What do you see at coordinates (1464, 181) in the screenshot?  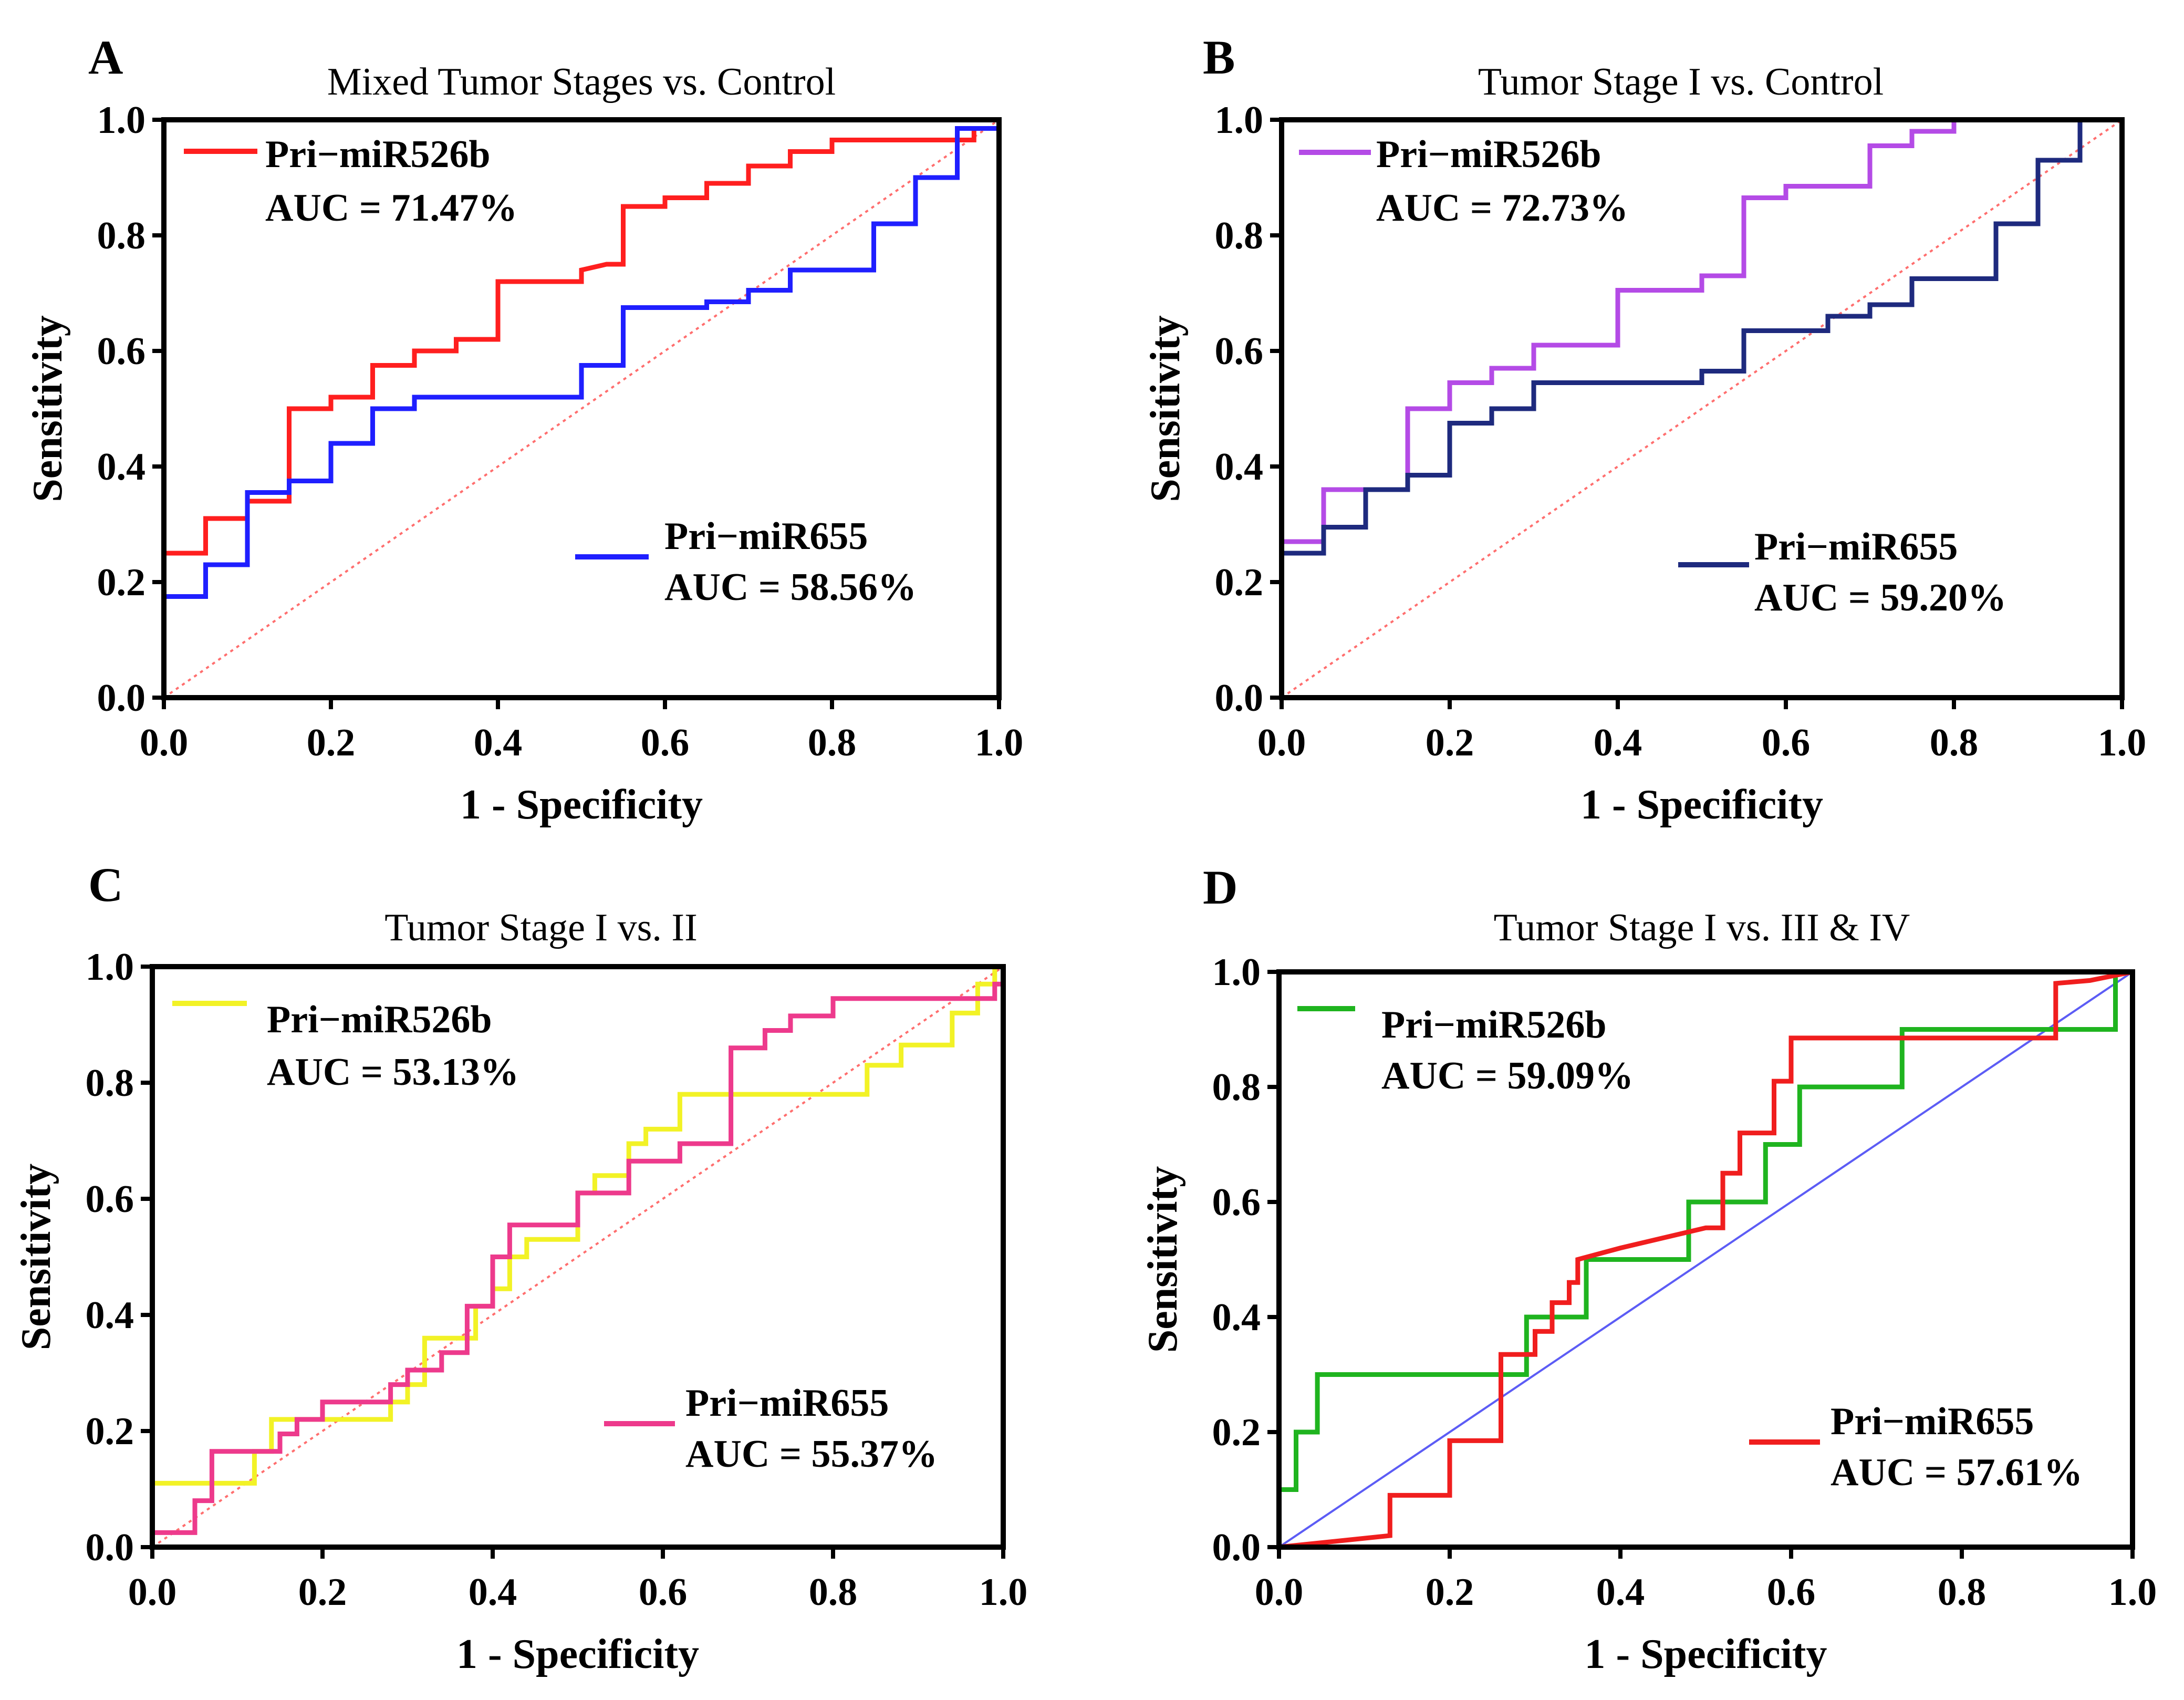 I see `legend-entry: Pri−miR526b AUC = 72.73%` at bounding box center [1464, 181].